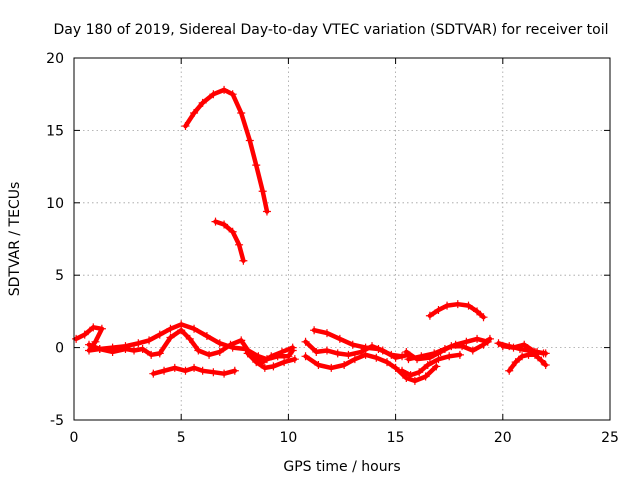  What do you see at coordinates (288, 438) in the screenshot?
I see `x-tick-label: 10` at bounding box center [288, 438].